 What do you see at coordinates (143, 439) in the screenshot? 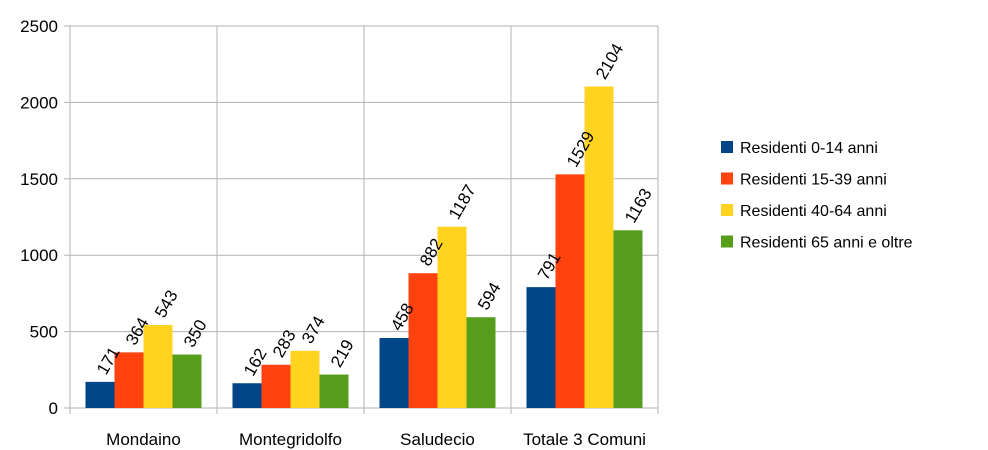
I see `x-category-label: Mondaino` at bounding box center [143, 439].